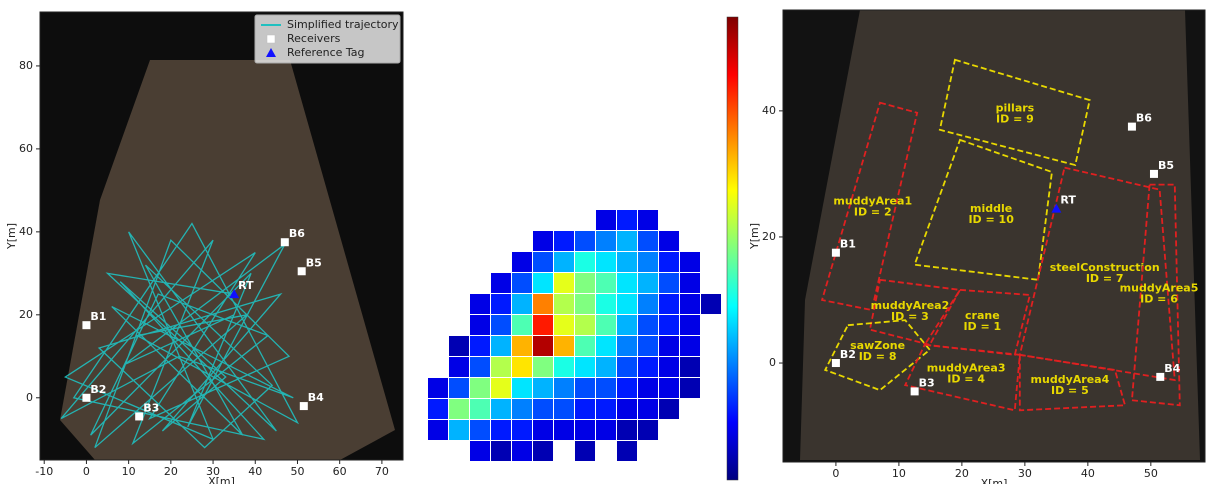 The image size is (1210, 484). I want to click on zone-id: ID = 7, so click(1105, 278).